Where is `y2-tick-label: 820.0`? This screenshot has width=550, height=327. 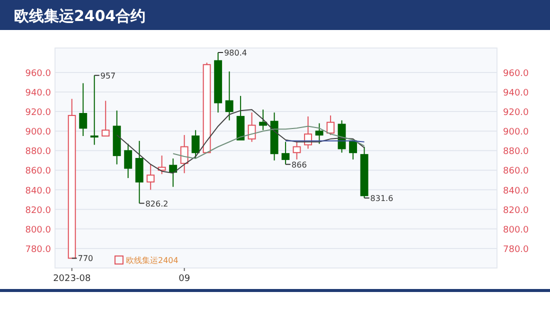
y2-tick-label: 820.0 is located at coordinates (516, 211).